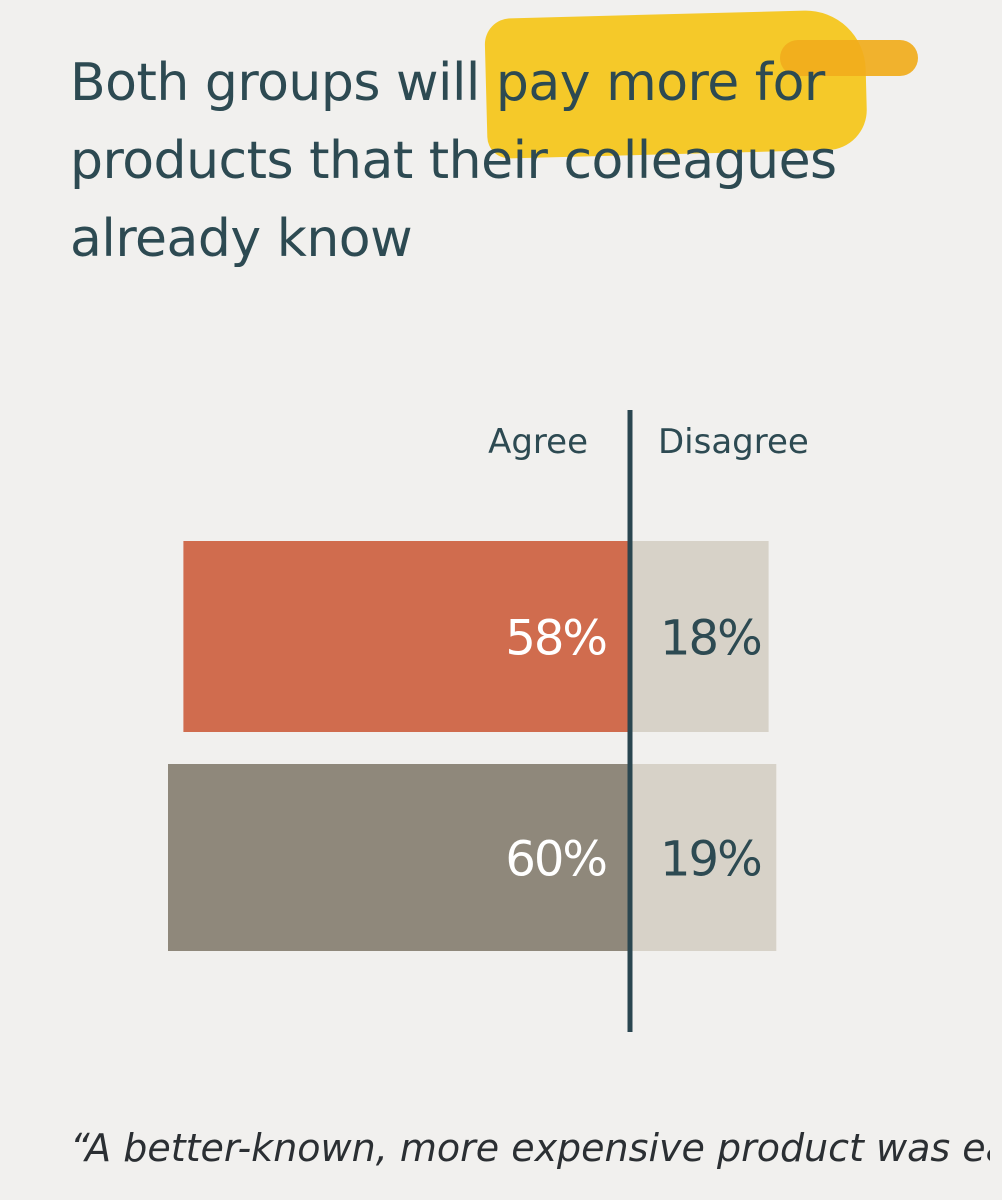 The image size is (1002, 1200). I want to click on agree-value-label-1: 58%, so click(555, 639).